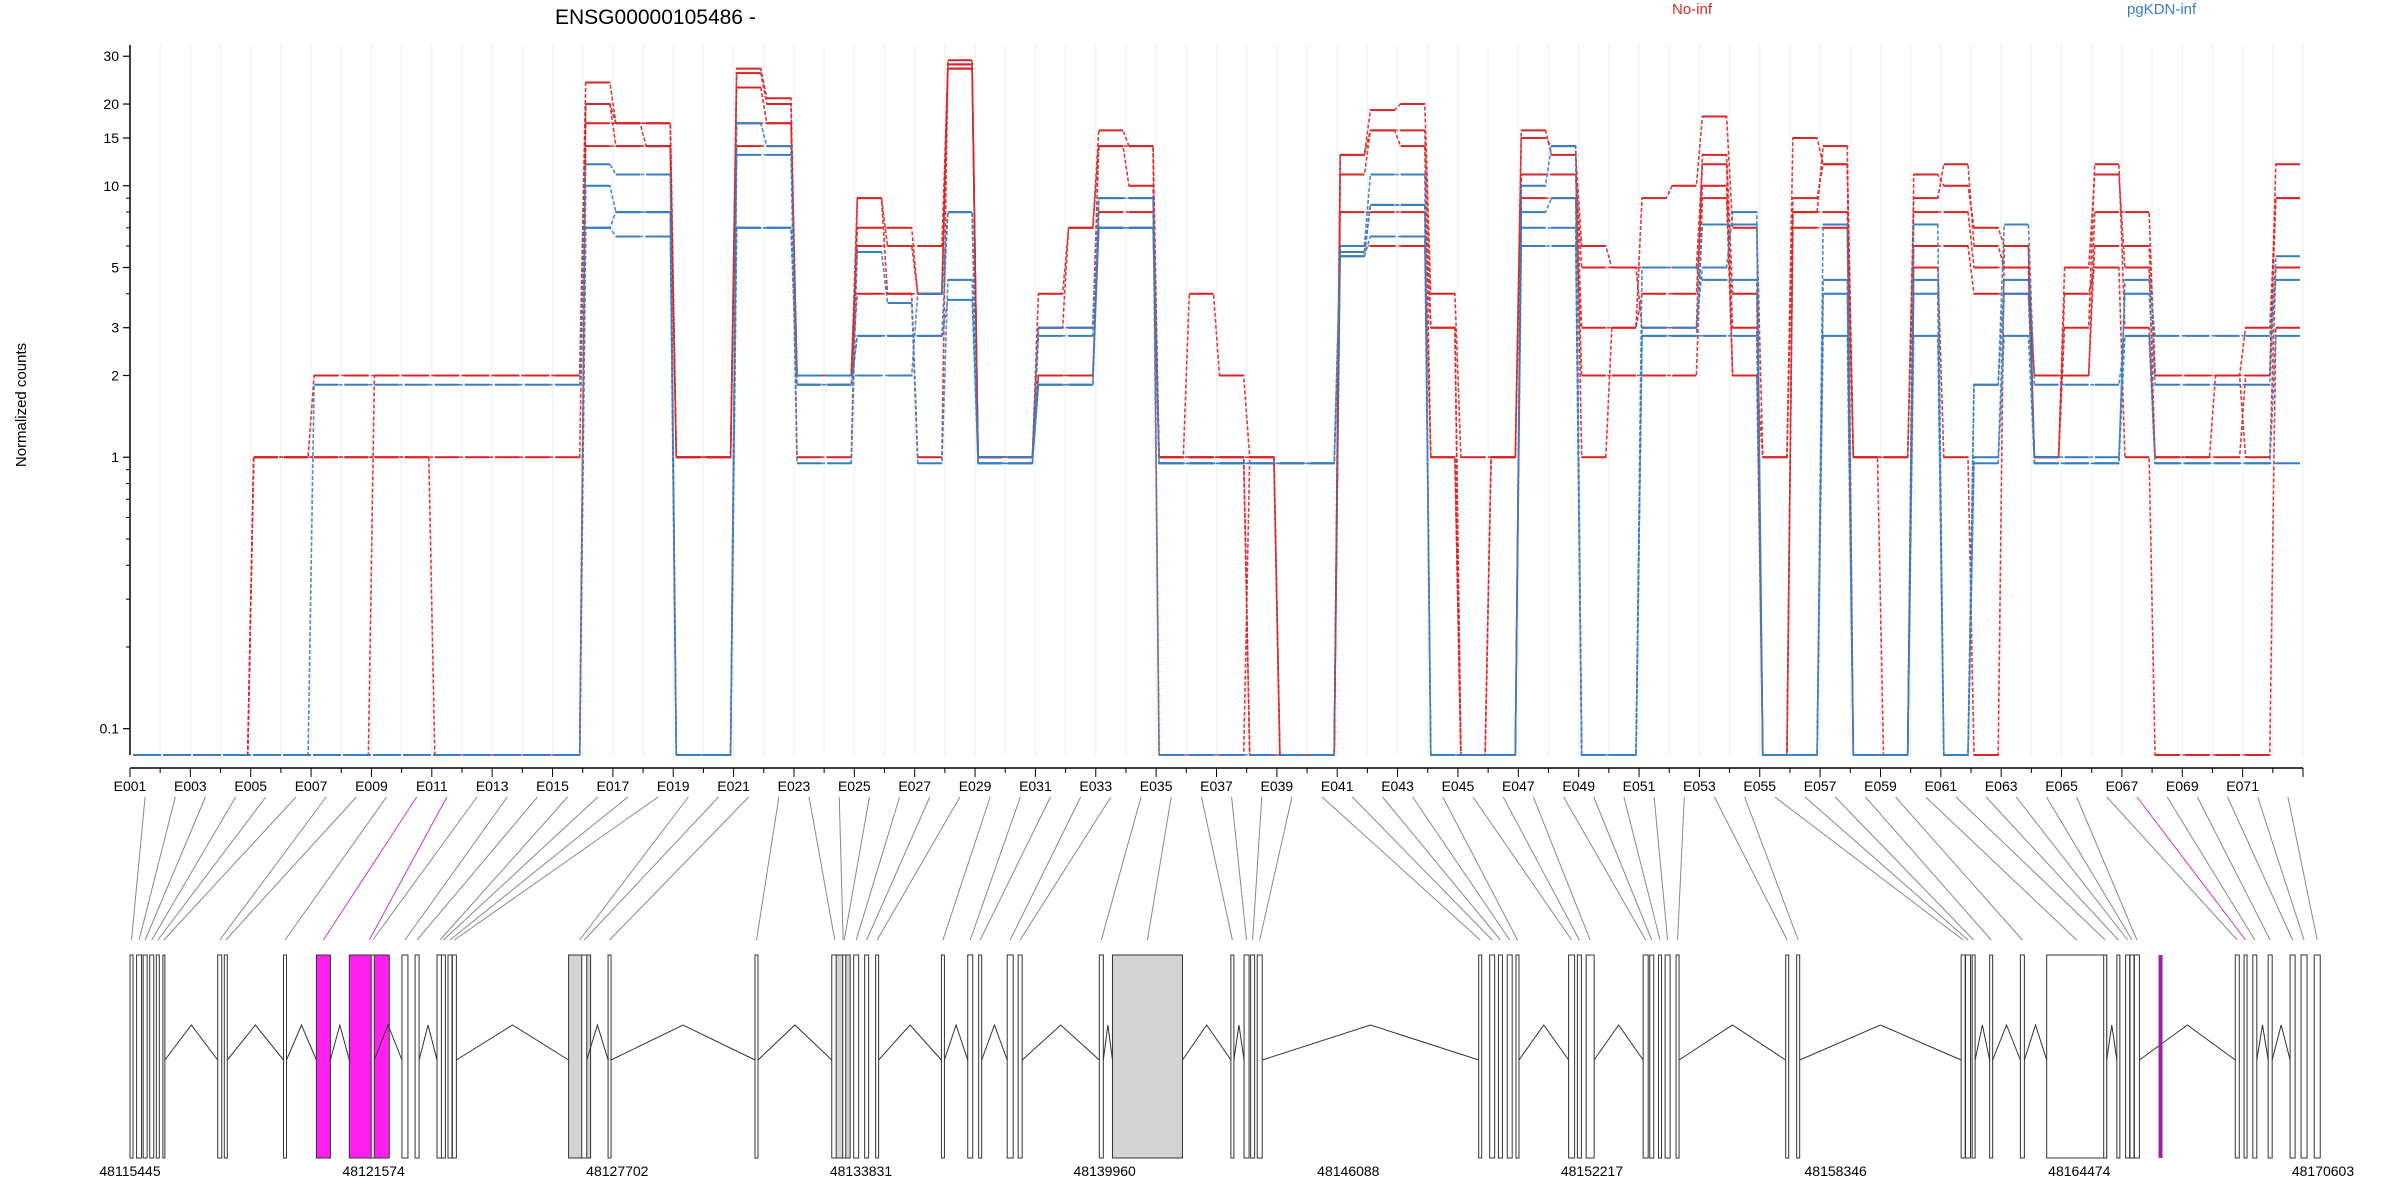 This screenshot has width=2400, height=1200. What do you see at coordinates (371, 786) in the screenshot?
I see `exon-label: E009` at bounding box center [371, 786].